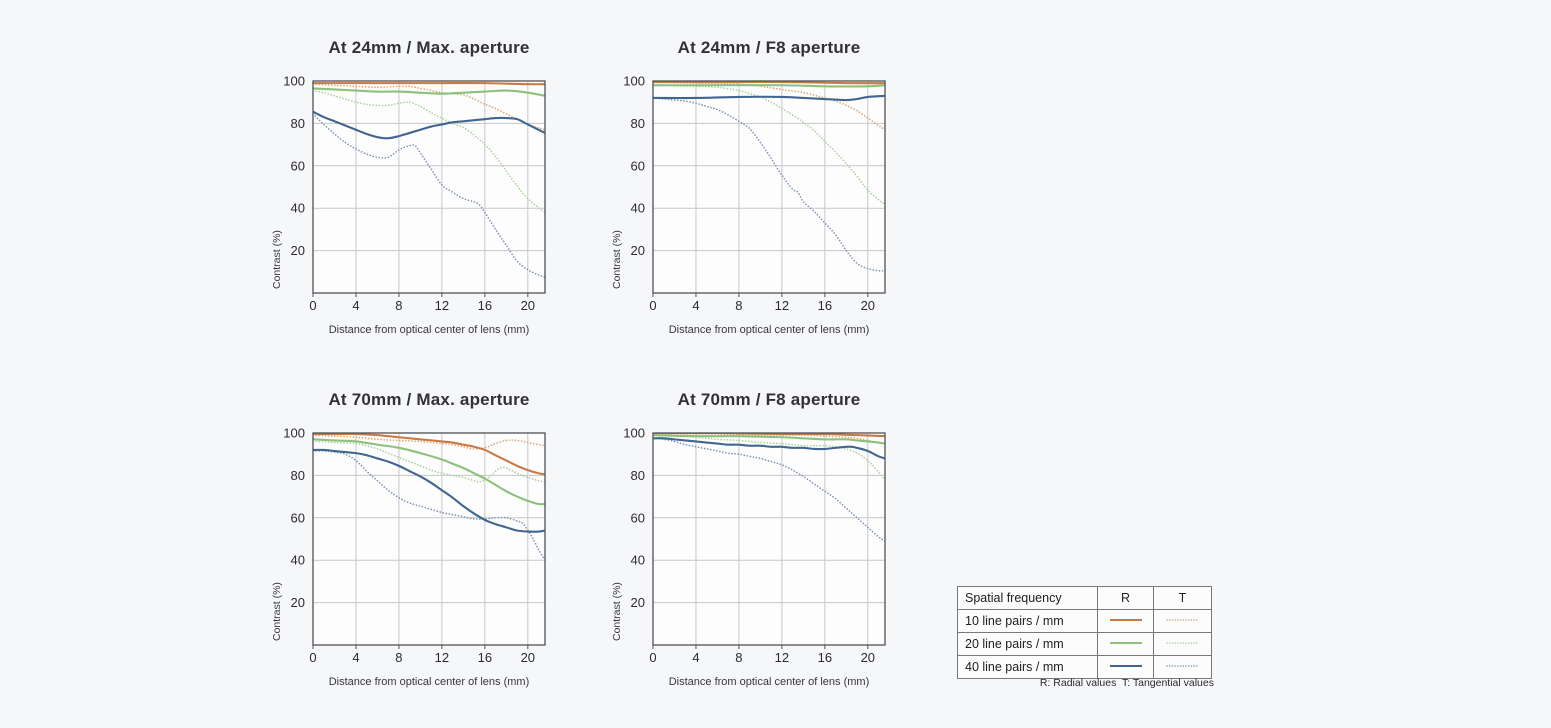 The height and width of the screenshot is (728, 1551). Describe the element at coordinates (1027, 621) in the screenshot. I see `legend-row-label: 10 line pairs / mm` at that location.